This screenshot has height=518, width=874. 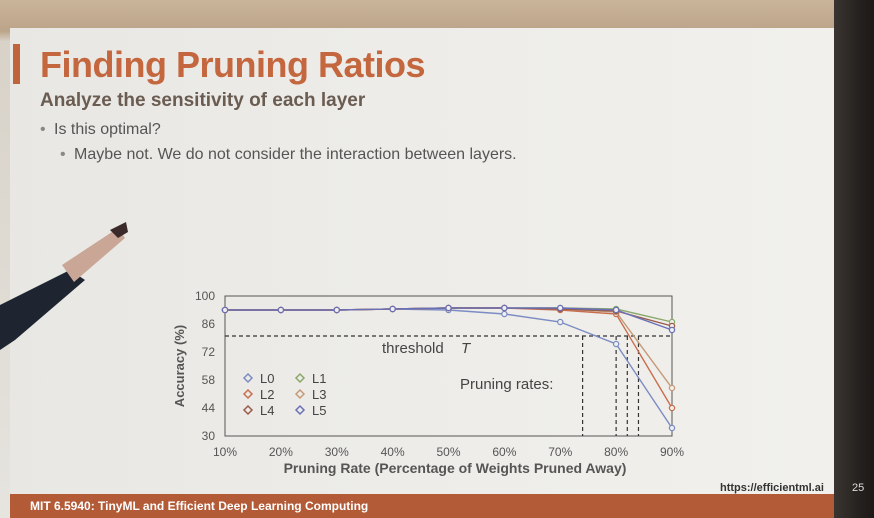 What do you see at coordinates (393, 452) in the screenshot?
I see `x-tick-label: 40%` at bounding box center [393, 452].